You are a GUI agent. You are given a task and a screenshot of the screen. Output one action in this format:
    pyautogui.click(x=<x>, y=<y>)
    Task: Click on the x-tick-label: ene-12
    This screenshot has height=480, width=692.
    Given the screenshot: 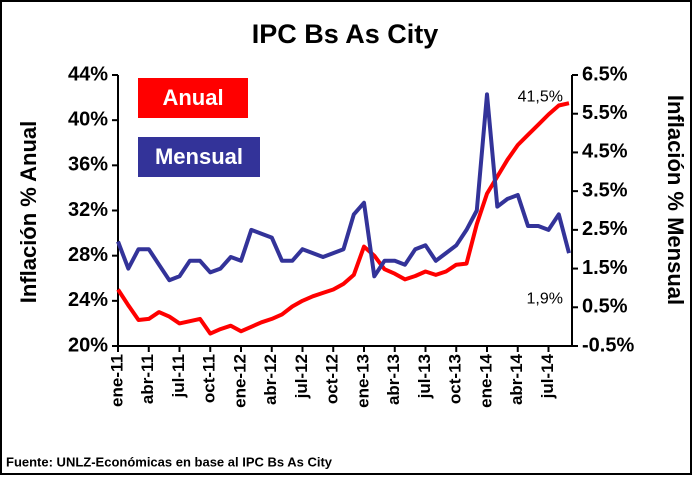 What is the action you would take?
    pyautogui.click(x=239, y=381)
    